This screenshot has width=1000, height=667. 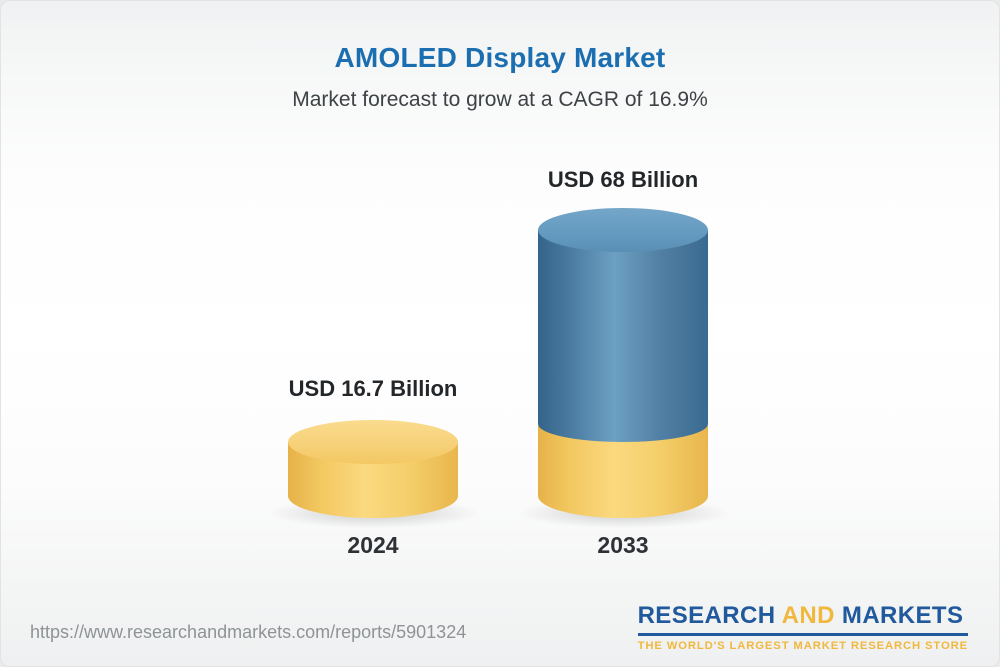 What do you see at coordinates (623, 336) in the screenshot?
I see `bar-2033-growth-segment` at bounding box center [623, 336].